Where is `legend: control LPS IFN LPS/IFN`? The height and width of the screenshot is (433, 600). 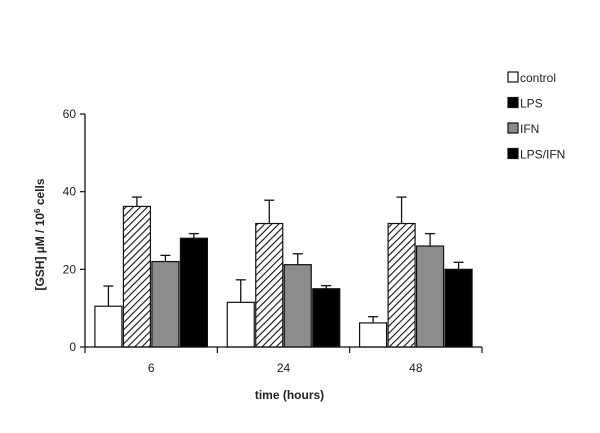
legend: control LPS IFN LPS/IFN is located at coordinates (536, 116).